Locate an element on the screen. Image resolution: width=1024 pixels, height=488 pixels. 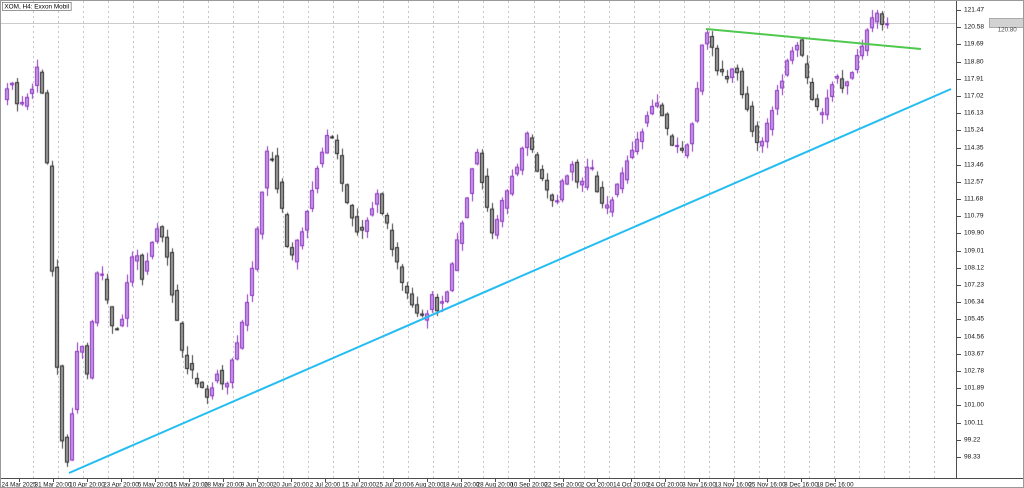
price-axis-label: 101.89 is located at coordinates (974, 388).